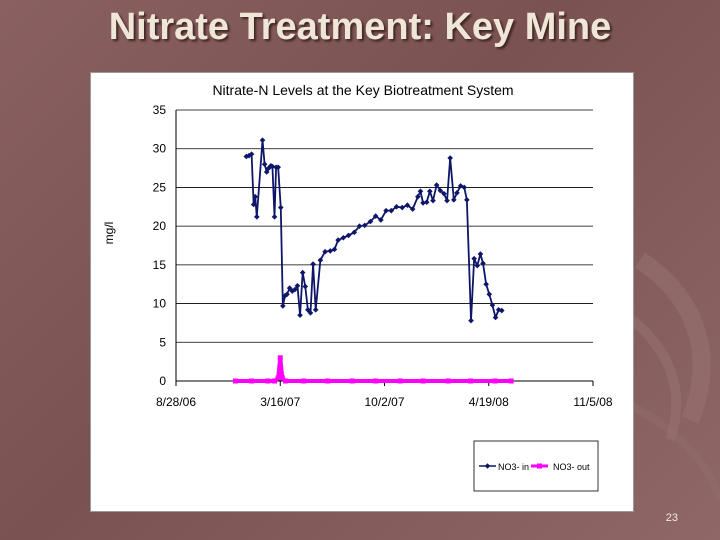  Describe the element at coordinates (160, 187) in the screenshot. I see `y-tick-label: 25` at that location.